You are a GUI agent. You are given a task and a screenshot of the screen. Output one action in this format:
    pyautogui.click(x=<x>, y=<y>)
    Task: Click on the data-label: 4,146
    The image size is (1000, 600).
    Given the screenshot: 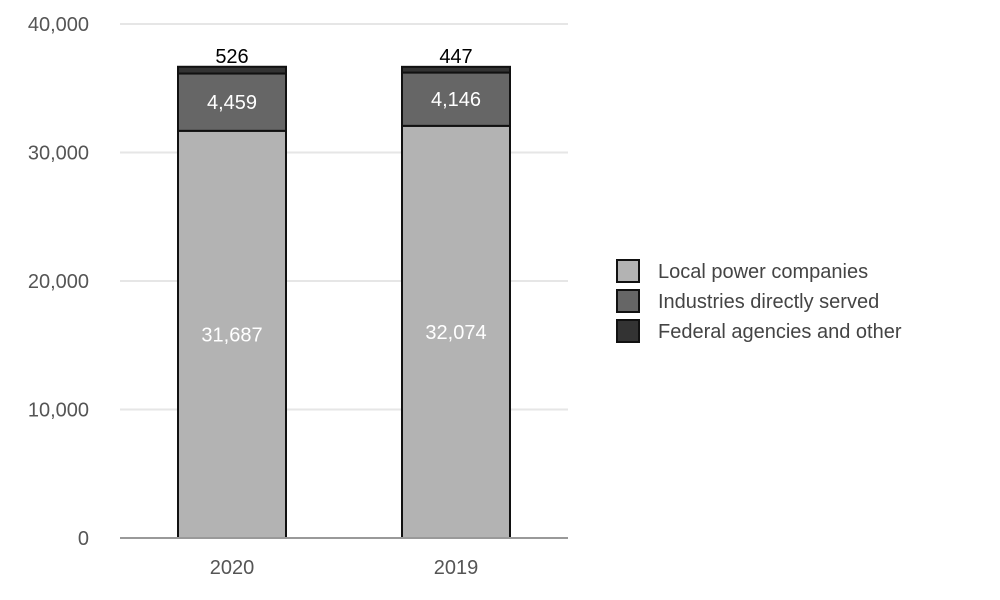 What is the action you would take?
    pyautogui.click(x=456, y=100)
    